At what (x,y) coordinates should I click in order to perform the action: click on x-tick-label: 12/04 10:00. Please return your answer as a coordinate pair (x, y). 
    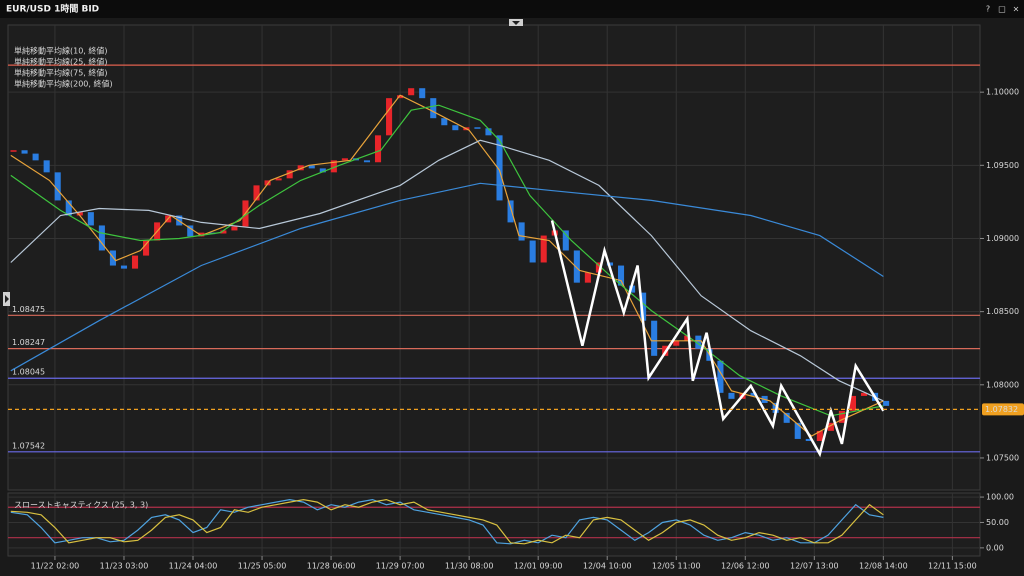
    Looking at the image, I should click on (607, 566).